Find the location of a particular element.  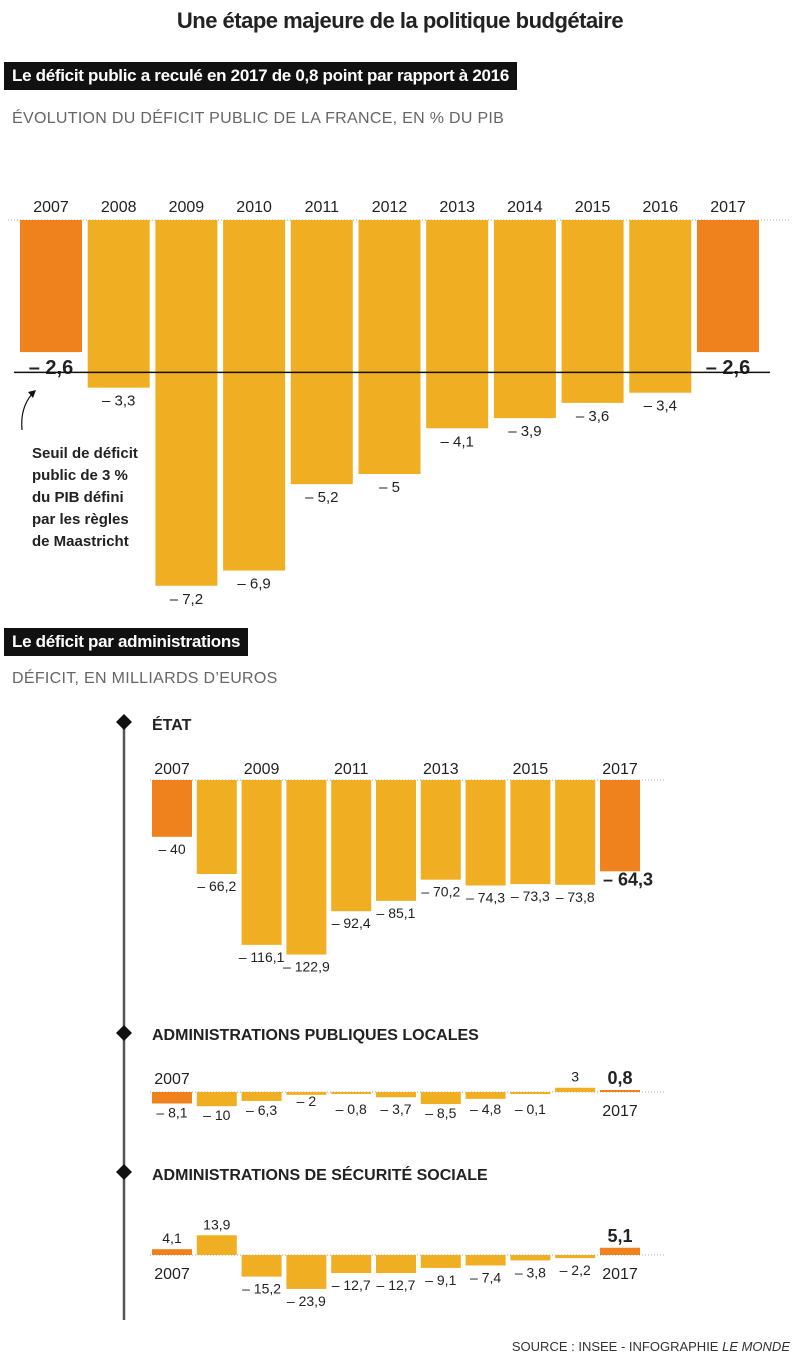

year-label: 2012 is located at coordinates (390, 207).